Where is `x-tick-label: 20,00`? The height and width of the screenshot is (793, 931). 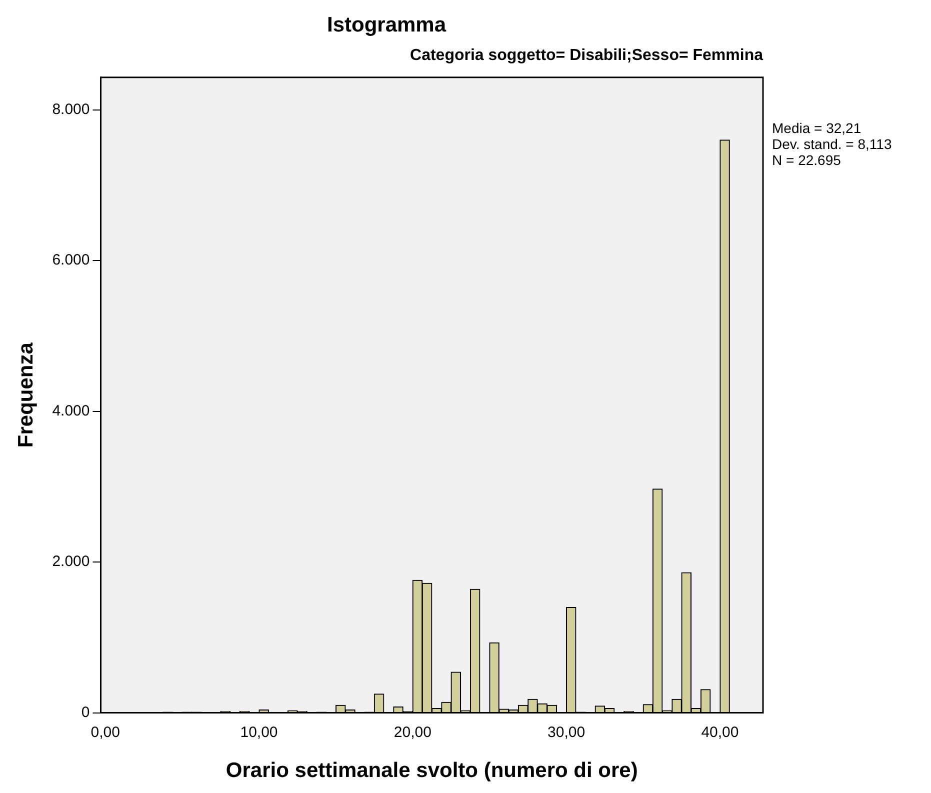
x-tick-label: 20,00 is located at coordinates (413, 732).